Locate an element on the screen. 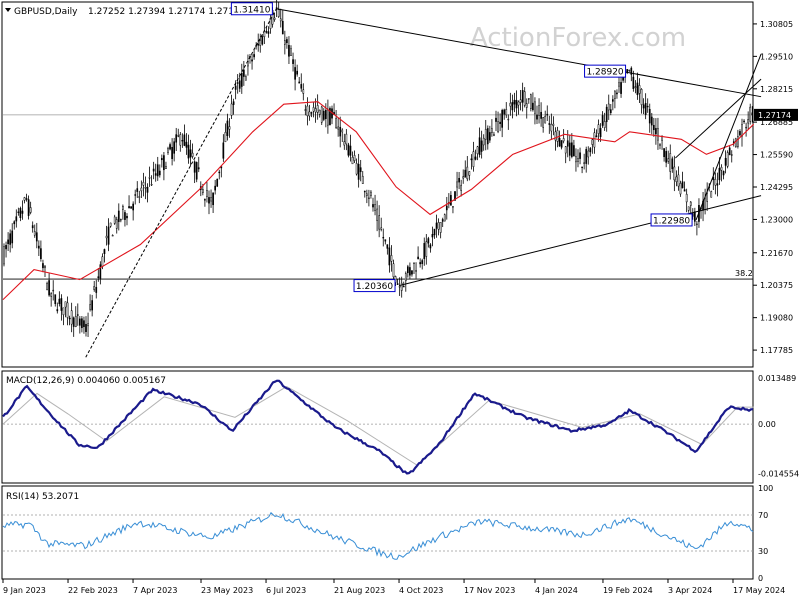 Image resolution: width=800 pixels, height=600 pixels. price-annotation-label: 1.31410 is located at coordinates (251, 10).